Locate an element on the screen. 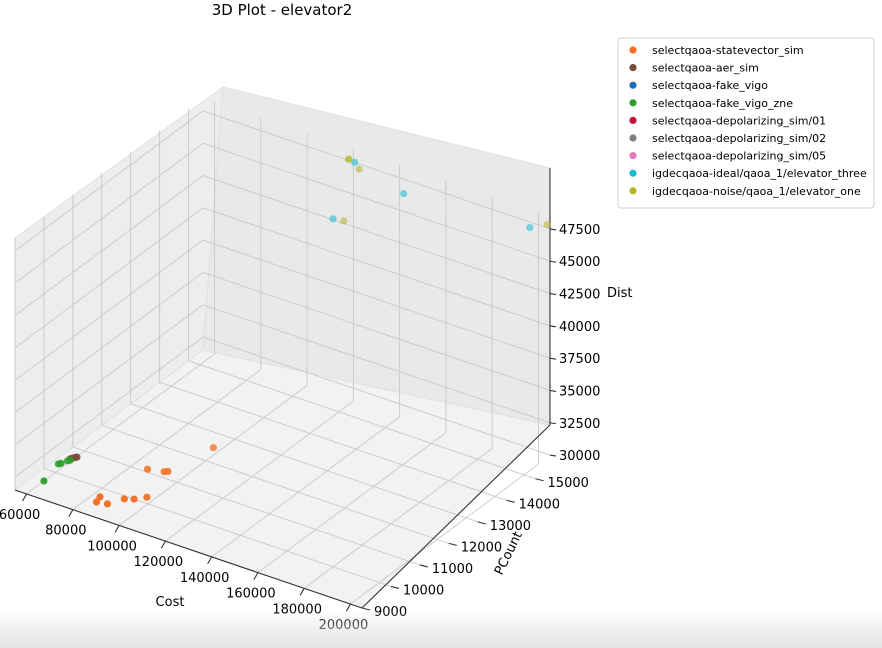  legend-label: igdecqaoa-ideal/qaoa_1/elevator_three is located at coordinates (759, 173).